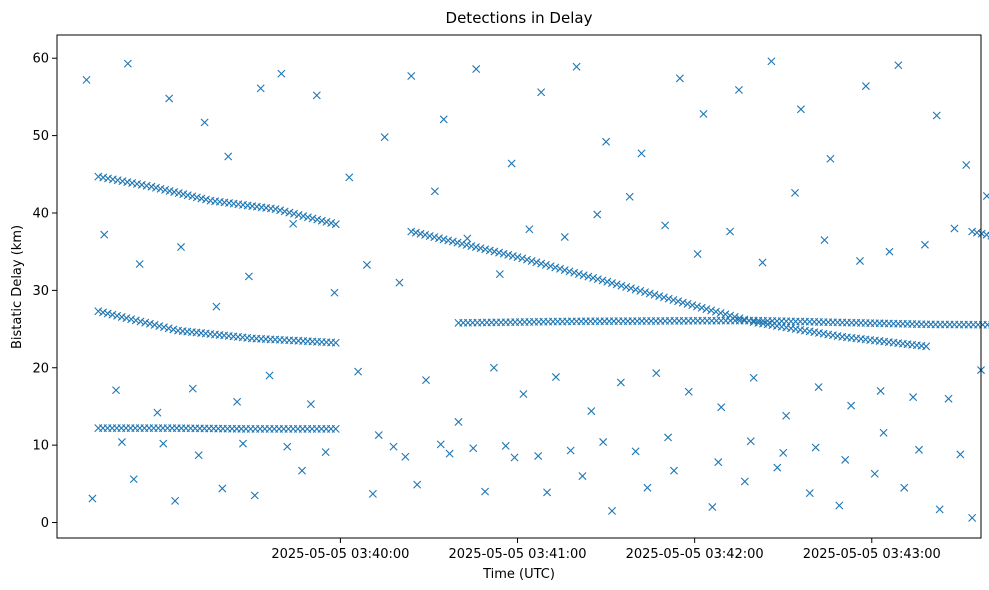 The height and width of the screenshot is (590, 989). What do you see at coordinates (340, 554) in the screenshot?
I see `x-tick-label: 2025-05-05 03:40:00` at bounding box center [340, 554].